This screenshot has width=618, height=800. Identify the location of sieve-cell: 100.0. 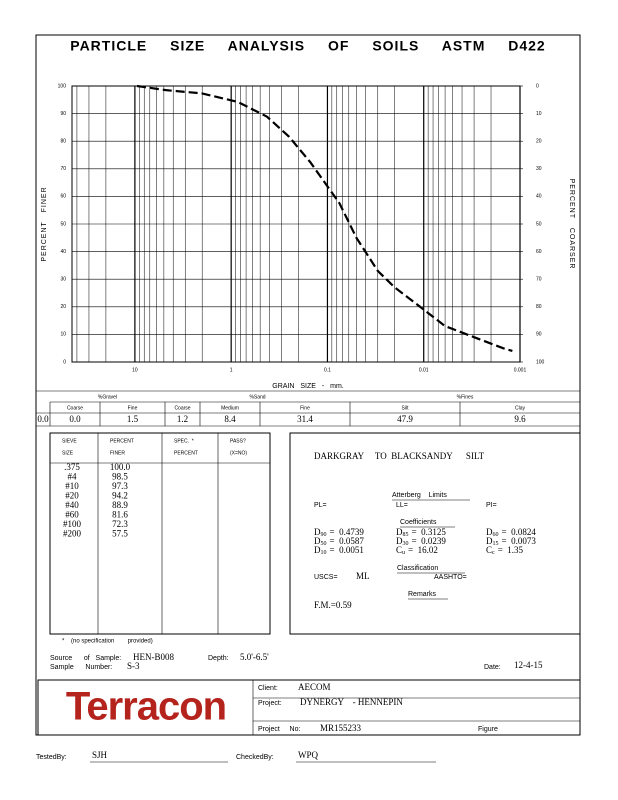
(120, 467).